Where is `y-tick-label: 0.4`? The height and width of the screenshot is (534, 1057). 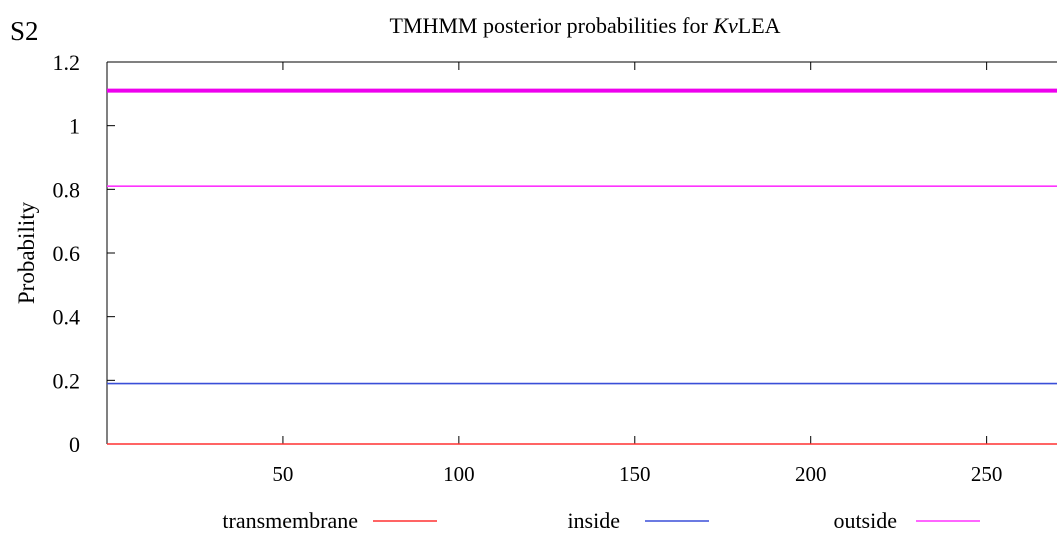 y-tick-label: 0.4 is located at coordinates (67, 317).